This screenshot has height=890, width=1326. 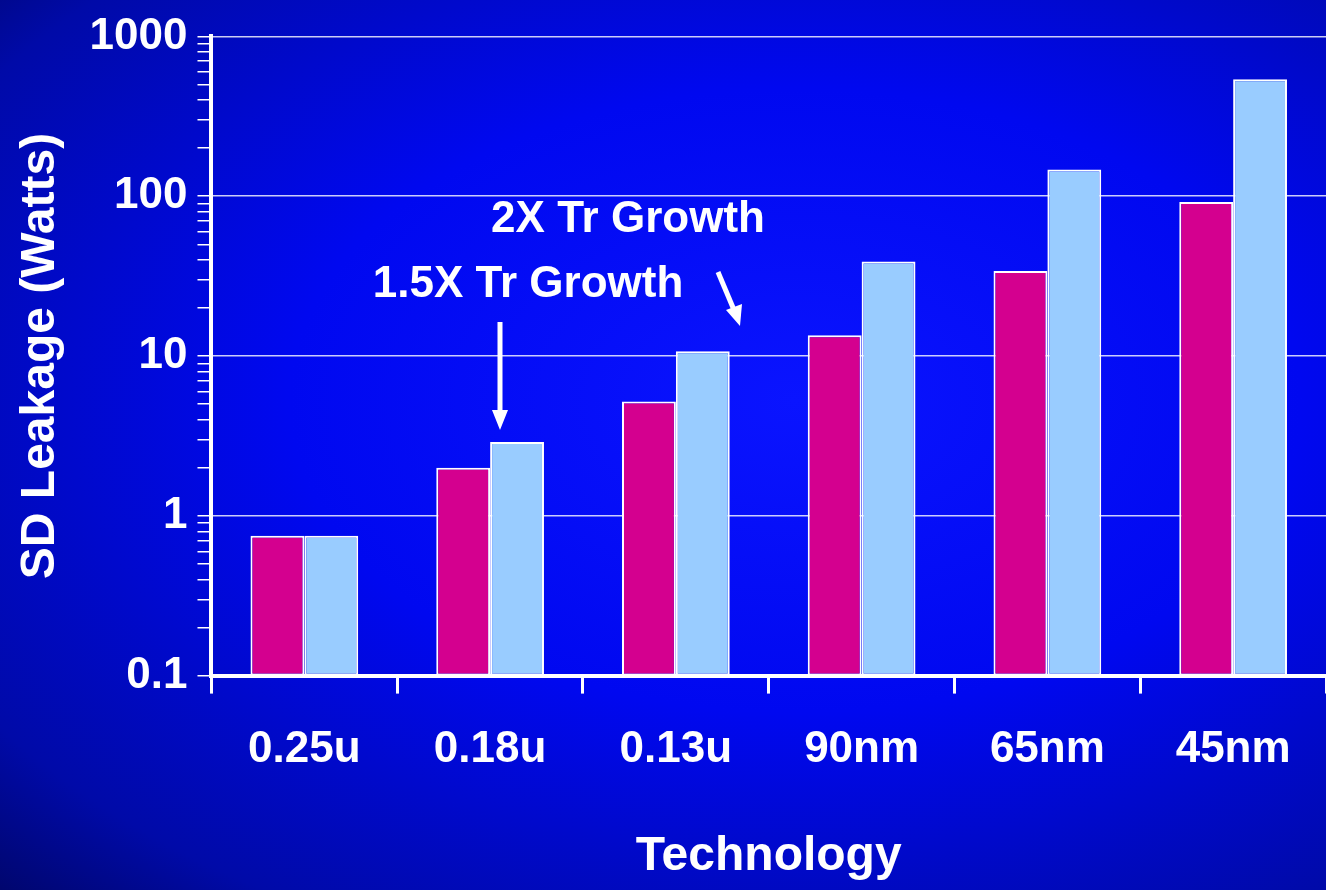 What do you see at coordinates (1233, 747) in the screenshot?
I see `x-tick-label: 45nm` at bounding box center [1233, 747].